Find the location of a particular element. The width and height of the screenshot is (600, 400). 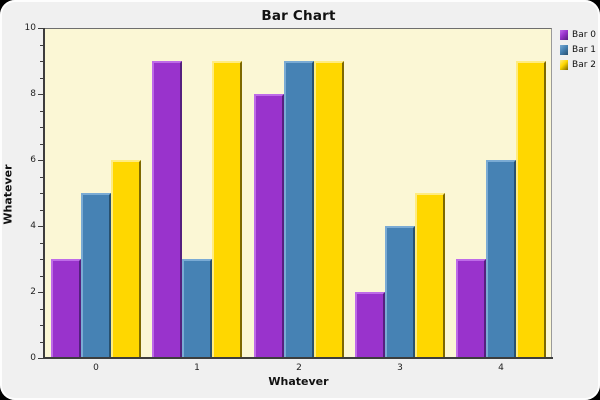

legend-item-bar1: Bar 1 is located at coordinates (578, 49).